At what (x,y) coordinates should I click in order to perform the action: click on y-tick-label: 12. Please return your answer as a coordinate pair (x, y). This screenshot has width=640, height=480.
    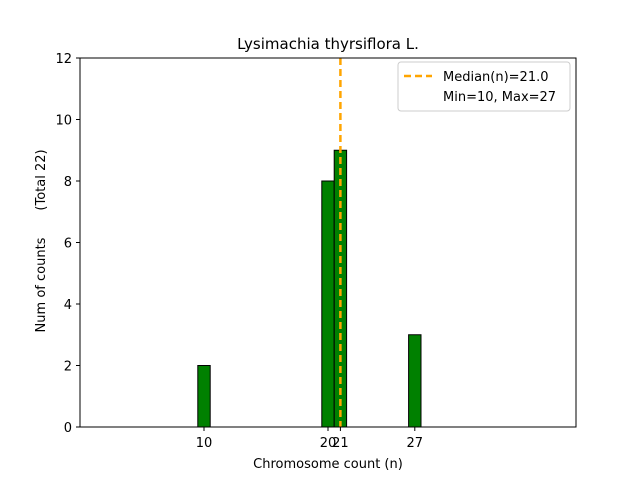
    Looking at the image, I should click on (63, 59).